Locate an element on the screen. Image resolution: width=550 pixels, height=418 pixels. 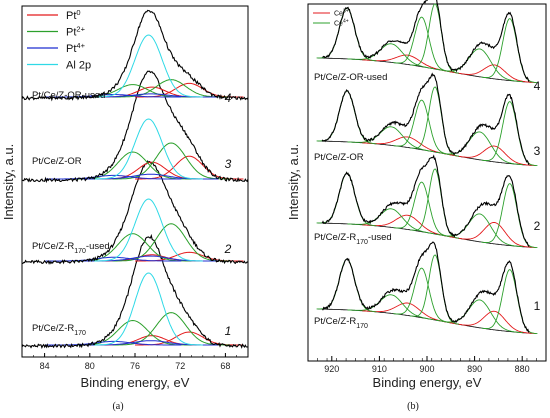
panel-b-sample-label-4: Pt/Ce/Z-OR-used is located at coordinates (350, 77).